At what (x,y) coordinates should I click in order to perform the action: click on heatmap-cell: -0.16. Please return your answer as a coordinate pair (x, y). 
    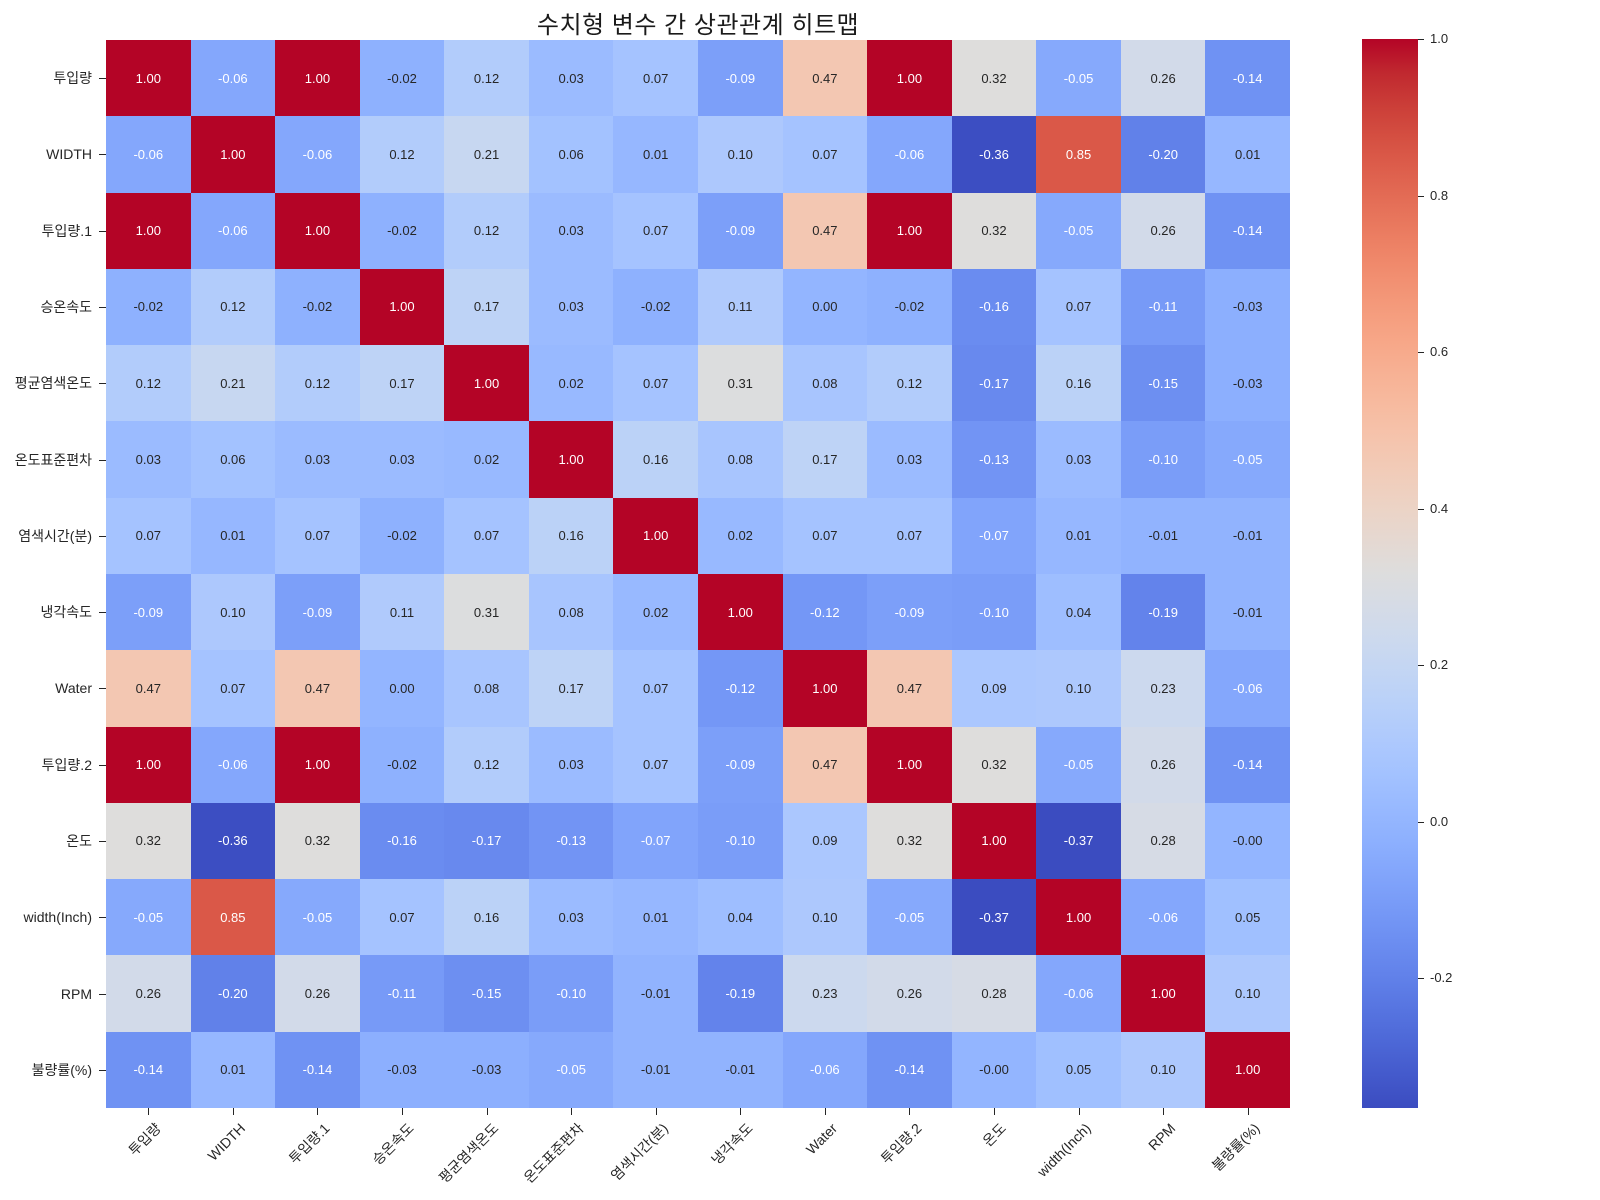
    Looking at the image, I should click on (994, 307).